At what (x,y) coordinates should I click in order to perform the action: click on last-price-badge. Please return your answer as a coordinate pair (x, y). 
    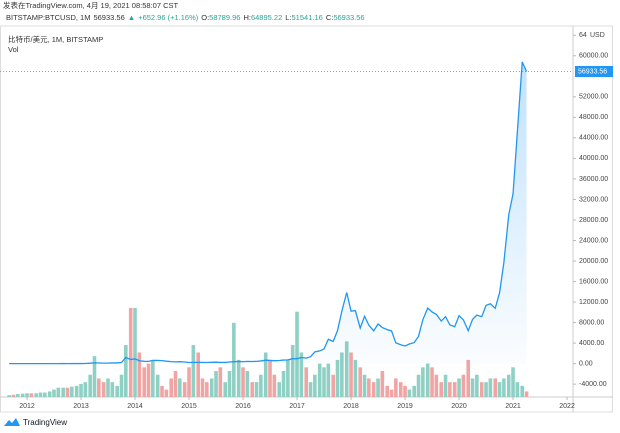
    Looking at the image, I should click on (594, 71).